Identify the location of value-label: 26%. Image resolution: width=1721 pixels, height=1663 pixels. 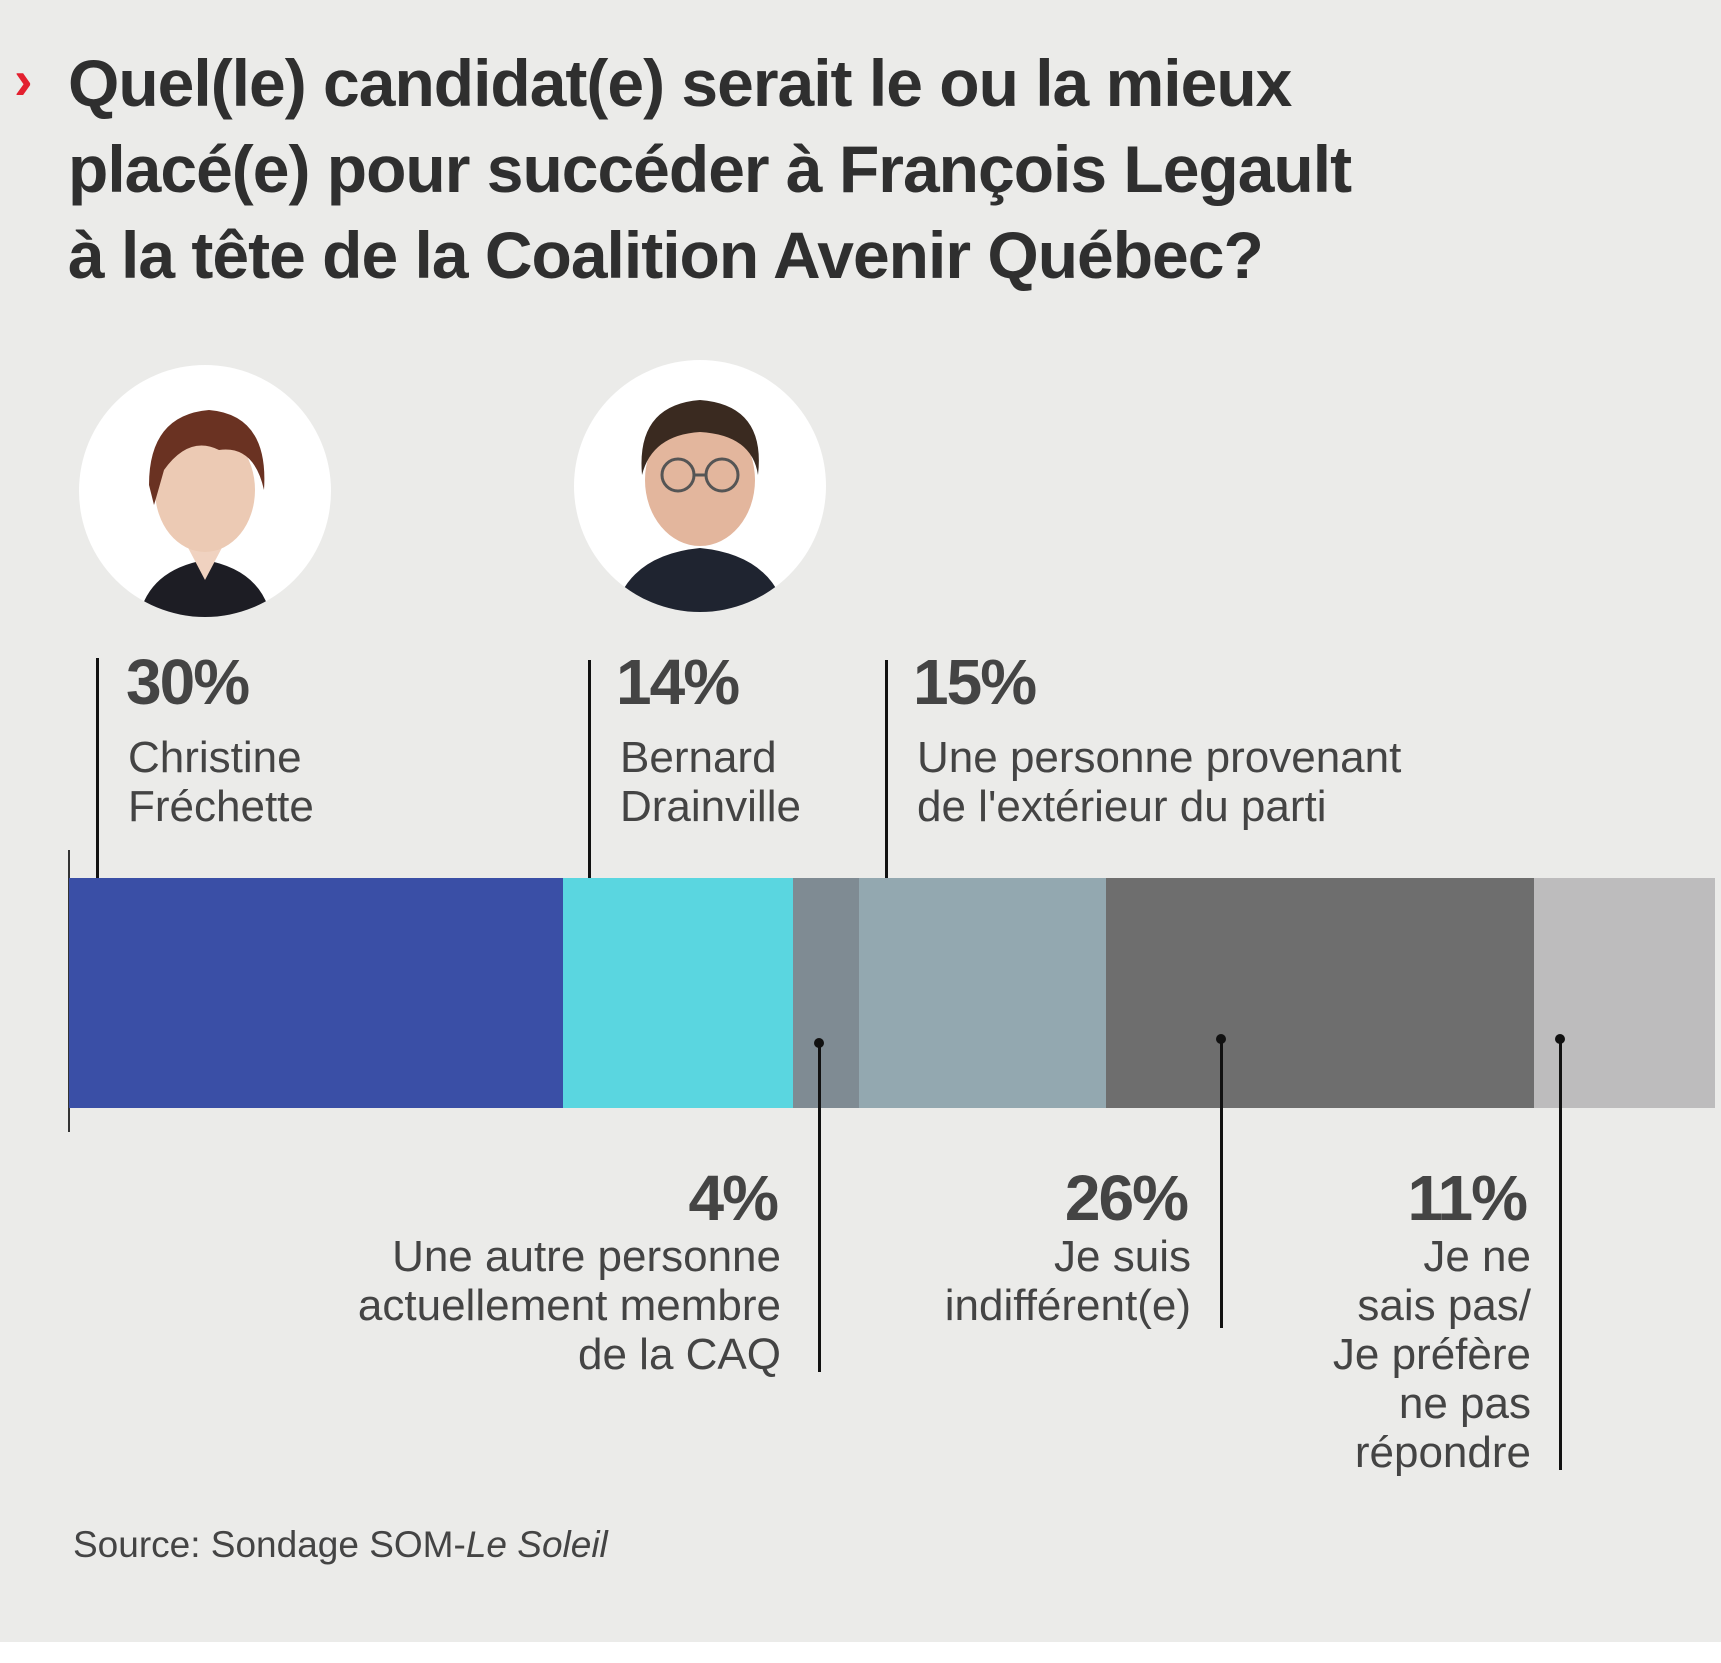
(1126, 1198).